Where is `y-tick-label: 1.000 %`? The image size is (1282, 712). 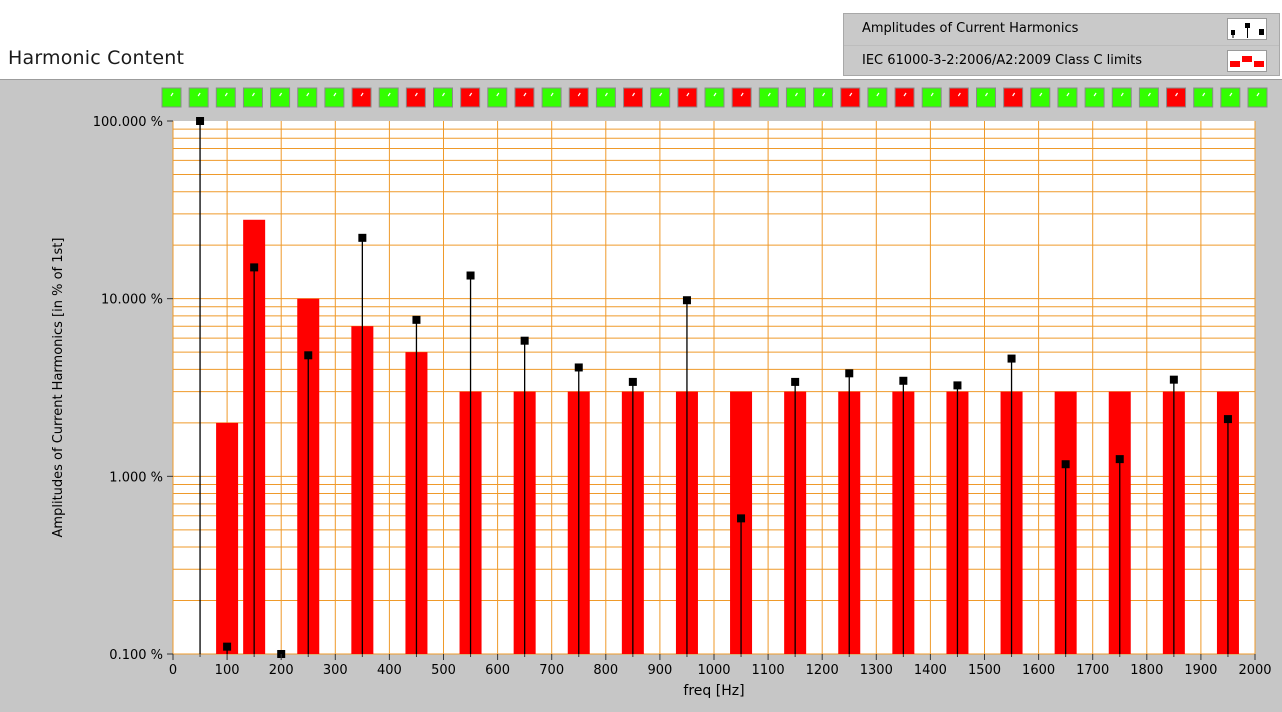
y-tick-label: 1.000 % is located at coordinates (136, 477).